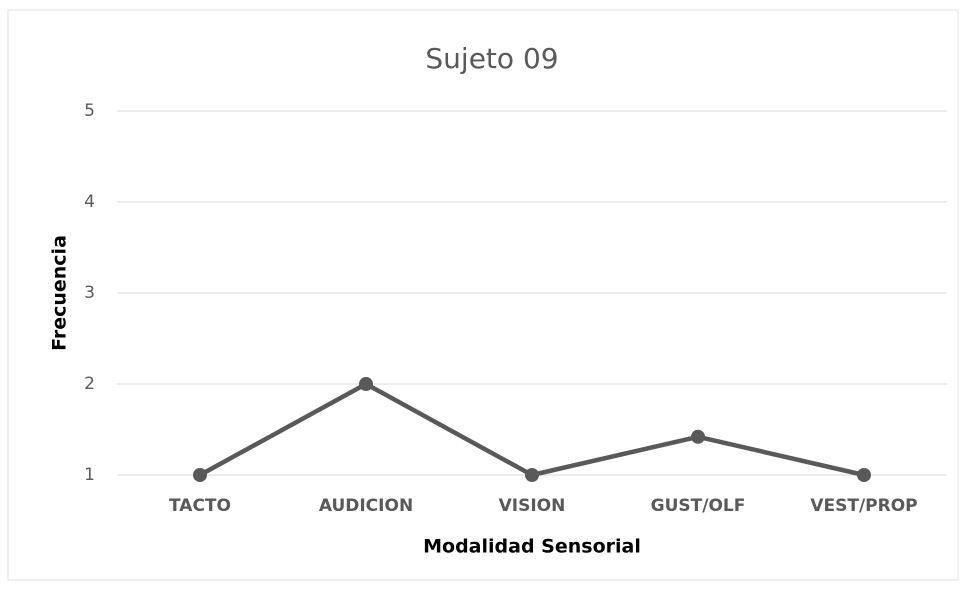 The width and height of the screenshot is (965, 590). Describe the element at coordinates (491, 58) in the screenshot. I see `chart-title: Sujeto 09` at that location.